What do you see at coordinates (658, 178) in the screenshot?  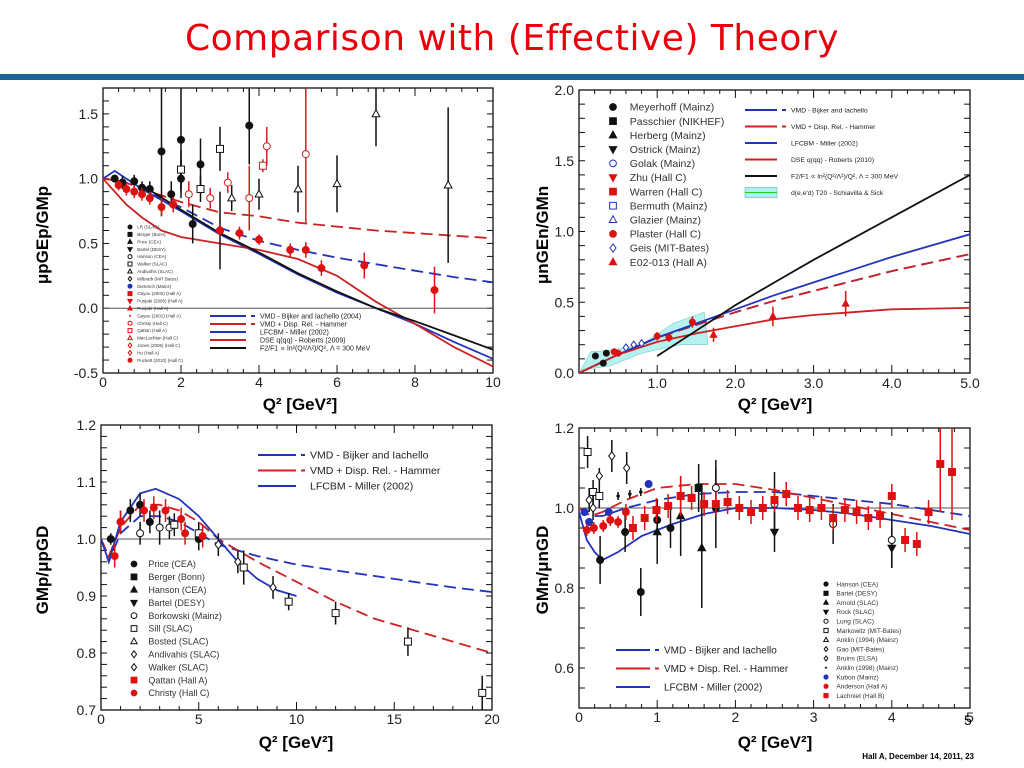 I see `legend-entry: Zhu (Hall C)` at bounding box center [658, 178].